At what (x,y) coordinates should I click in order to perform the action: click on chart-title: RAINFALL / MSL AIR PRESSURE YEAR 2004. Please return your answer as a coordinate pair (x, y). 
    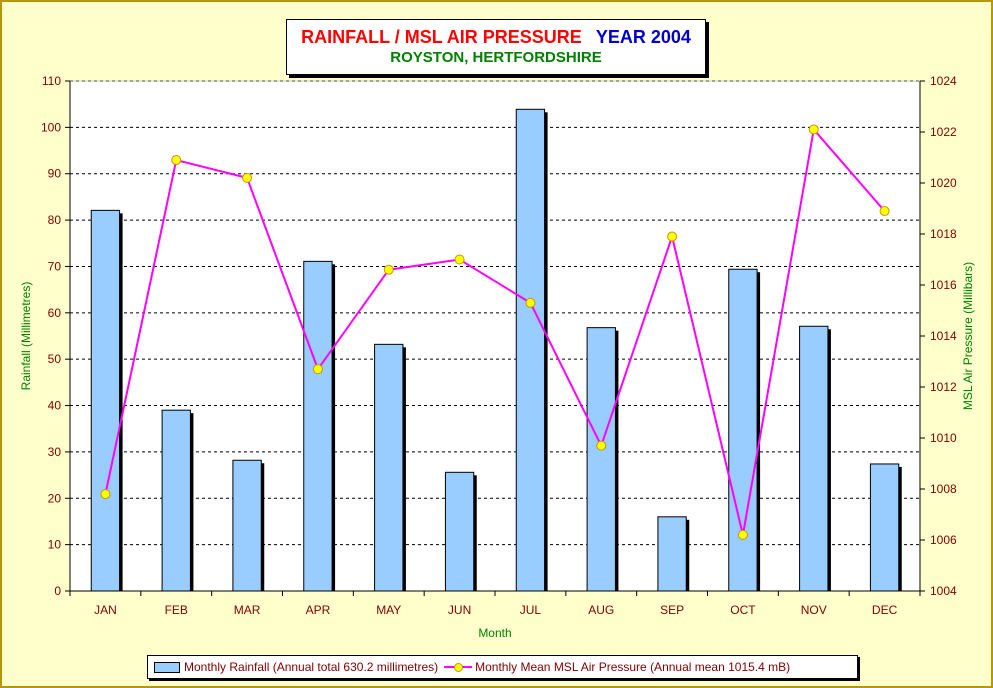
    Looking at the image, I should click on (496, 37).